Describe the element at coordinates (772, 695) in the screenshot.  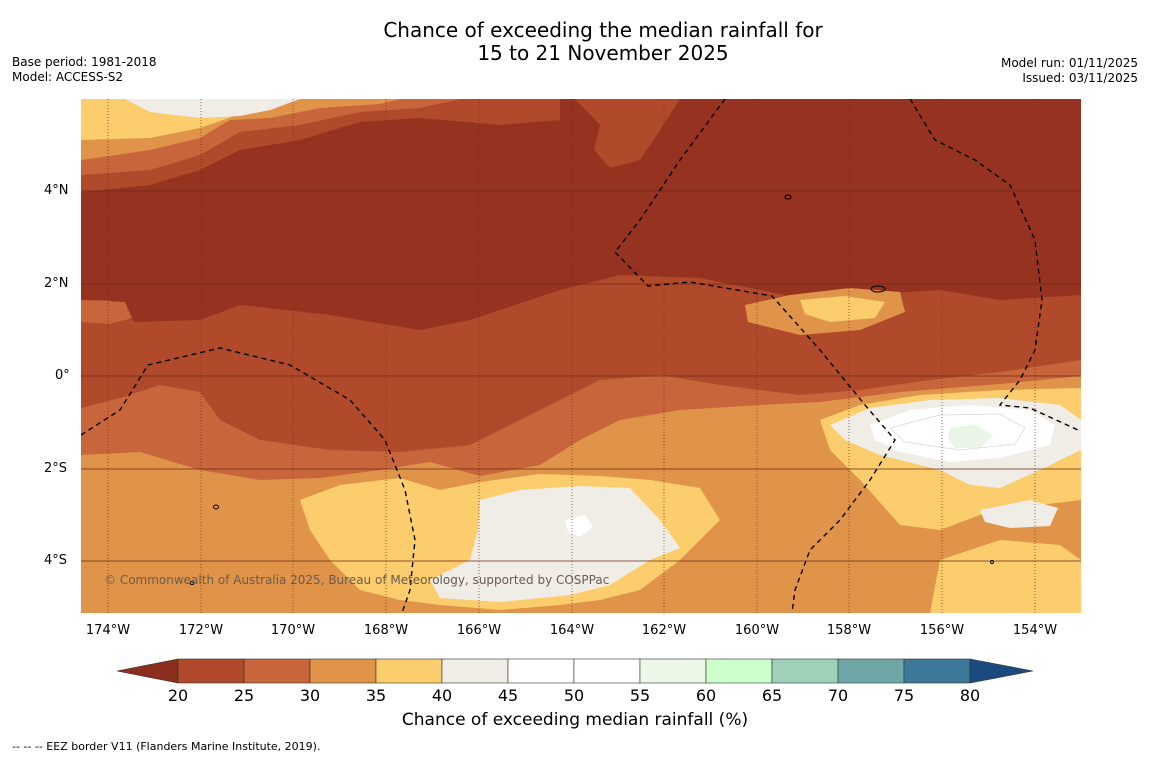
I see `colorbar-tick-65: 65` at that location.